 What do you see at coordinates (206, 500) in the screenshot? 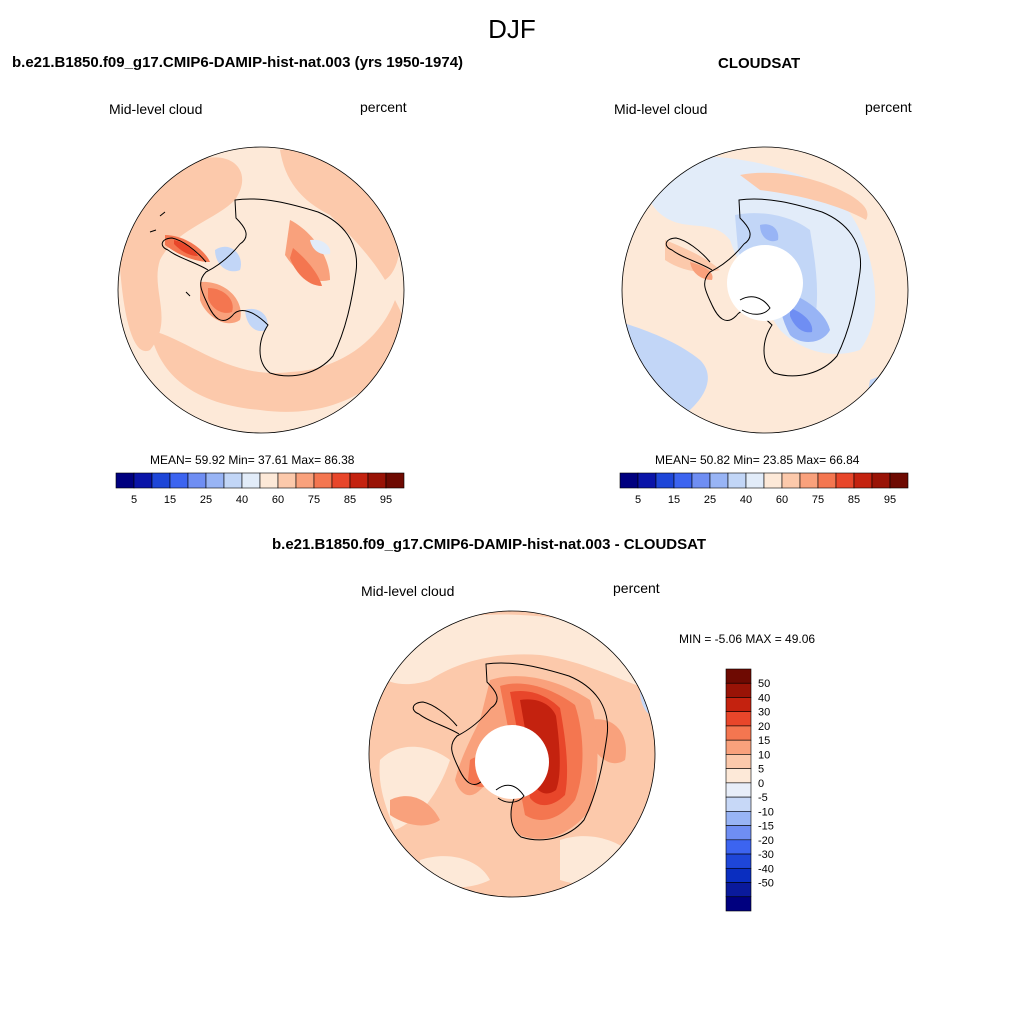
I see `model-colorbar-tick-label: 25` at bounding box center [206, 500].